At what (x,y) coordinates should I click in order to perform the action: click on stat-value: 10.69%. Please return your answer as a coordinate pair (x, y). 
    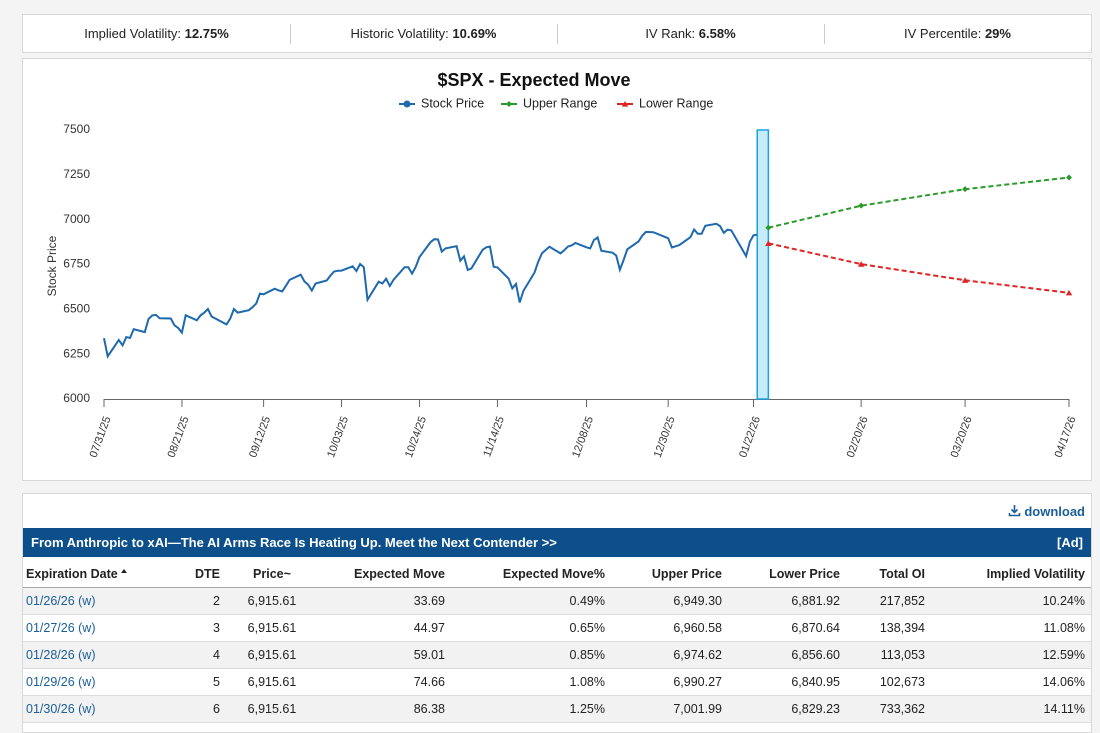
    Looking at the image, I should click on (474, 33).